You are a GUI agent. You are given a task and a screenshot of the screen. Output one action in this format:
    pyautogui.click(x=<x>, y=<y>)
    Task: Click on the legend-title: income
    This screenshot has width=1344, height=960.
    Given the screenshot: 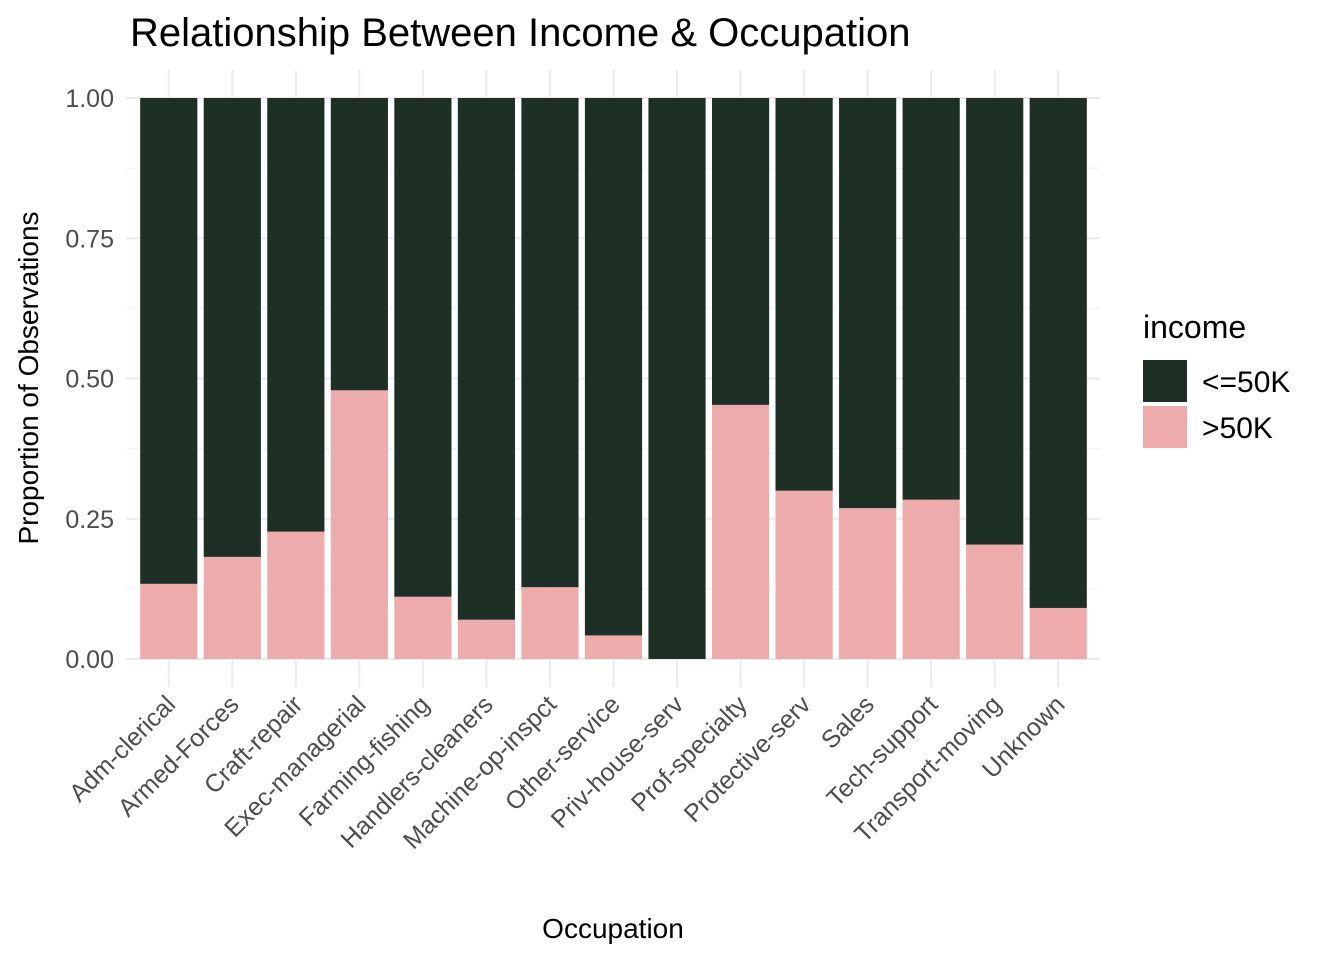 What is the action you would take?
    pyautogui.click(x=1194, y=327)
    